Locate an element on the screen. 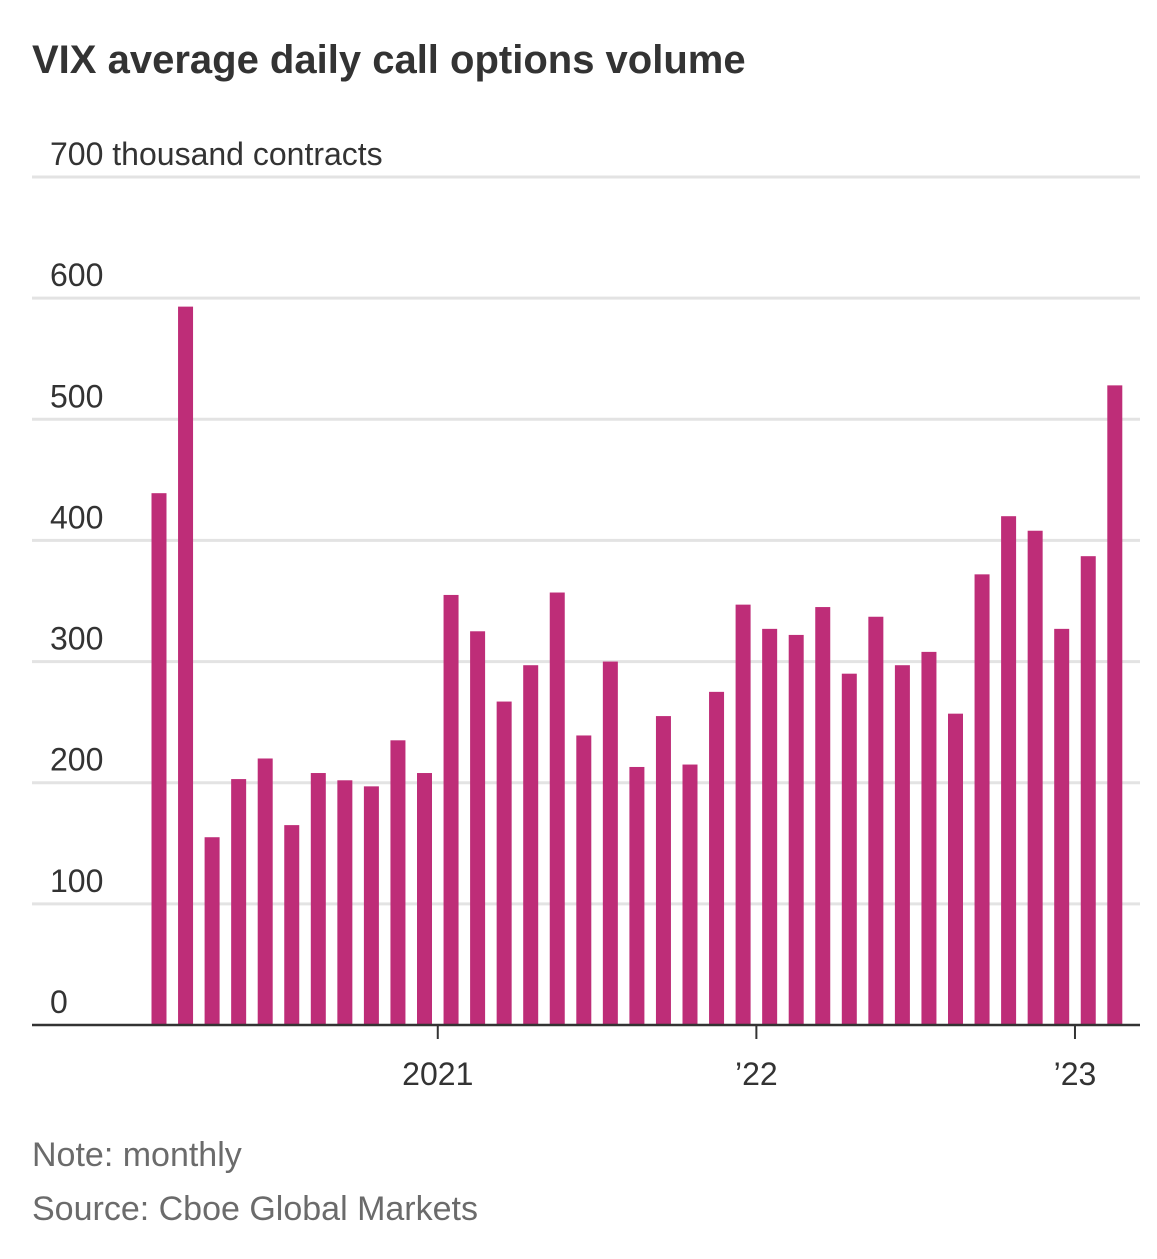  bar: Apr 2020: 593 is located at coordinates (186, 665).